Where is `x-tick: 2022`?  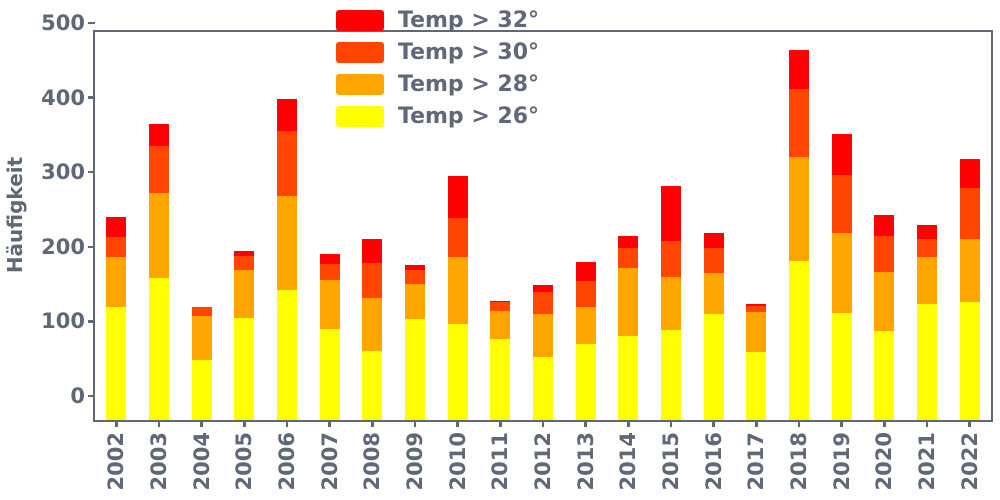
x-tick: 2022 is located at coordinates (970, 455).